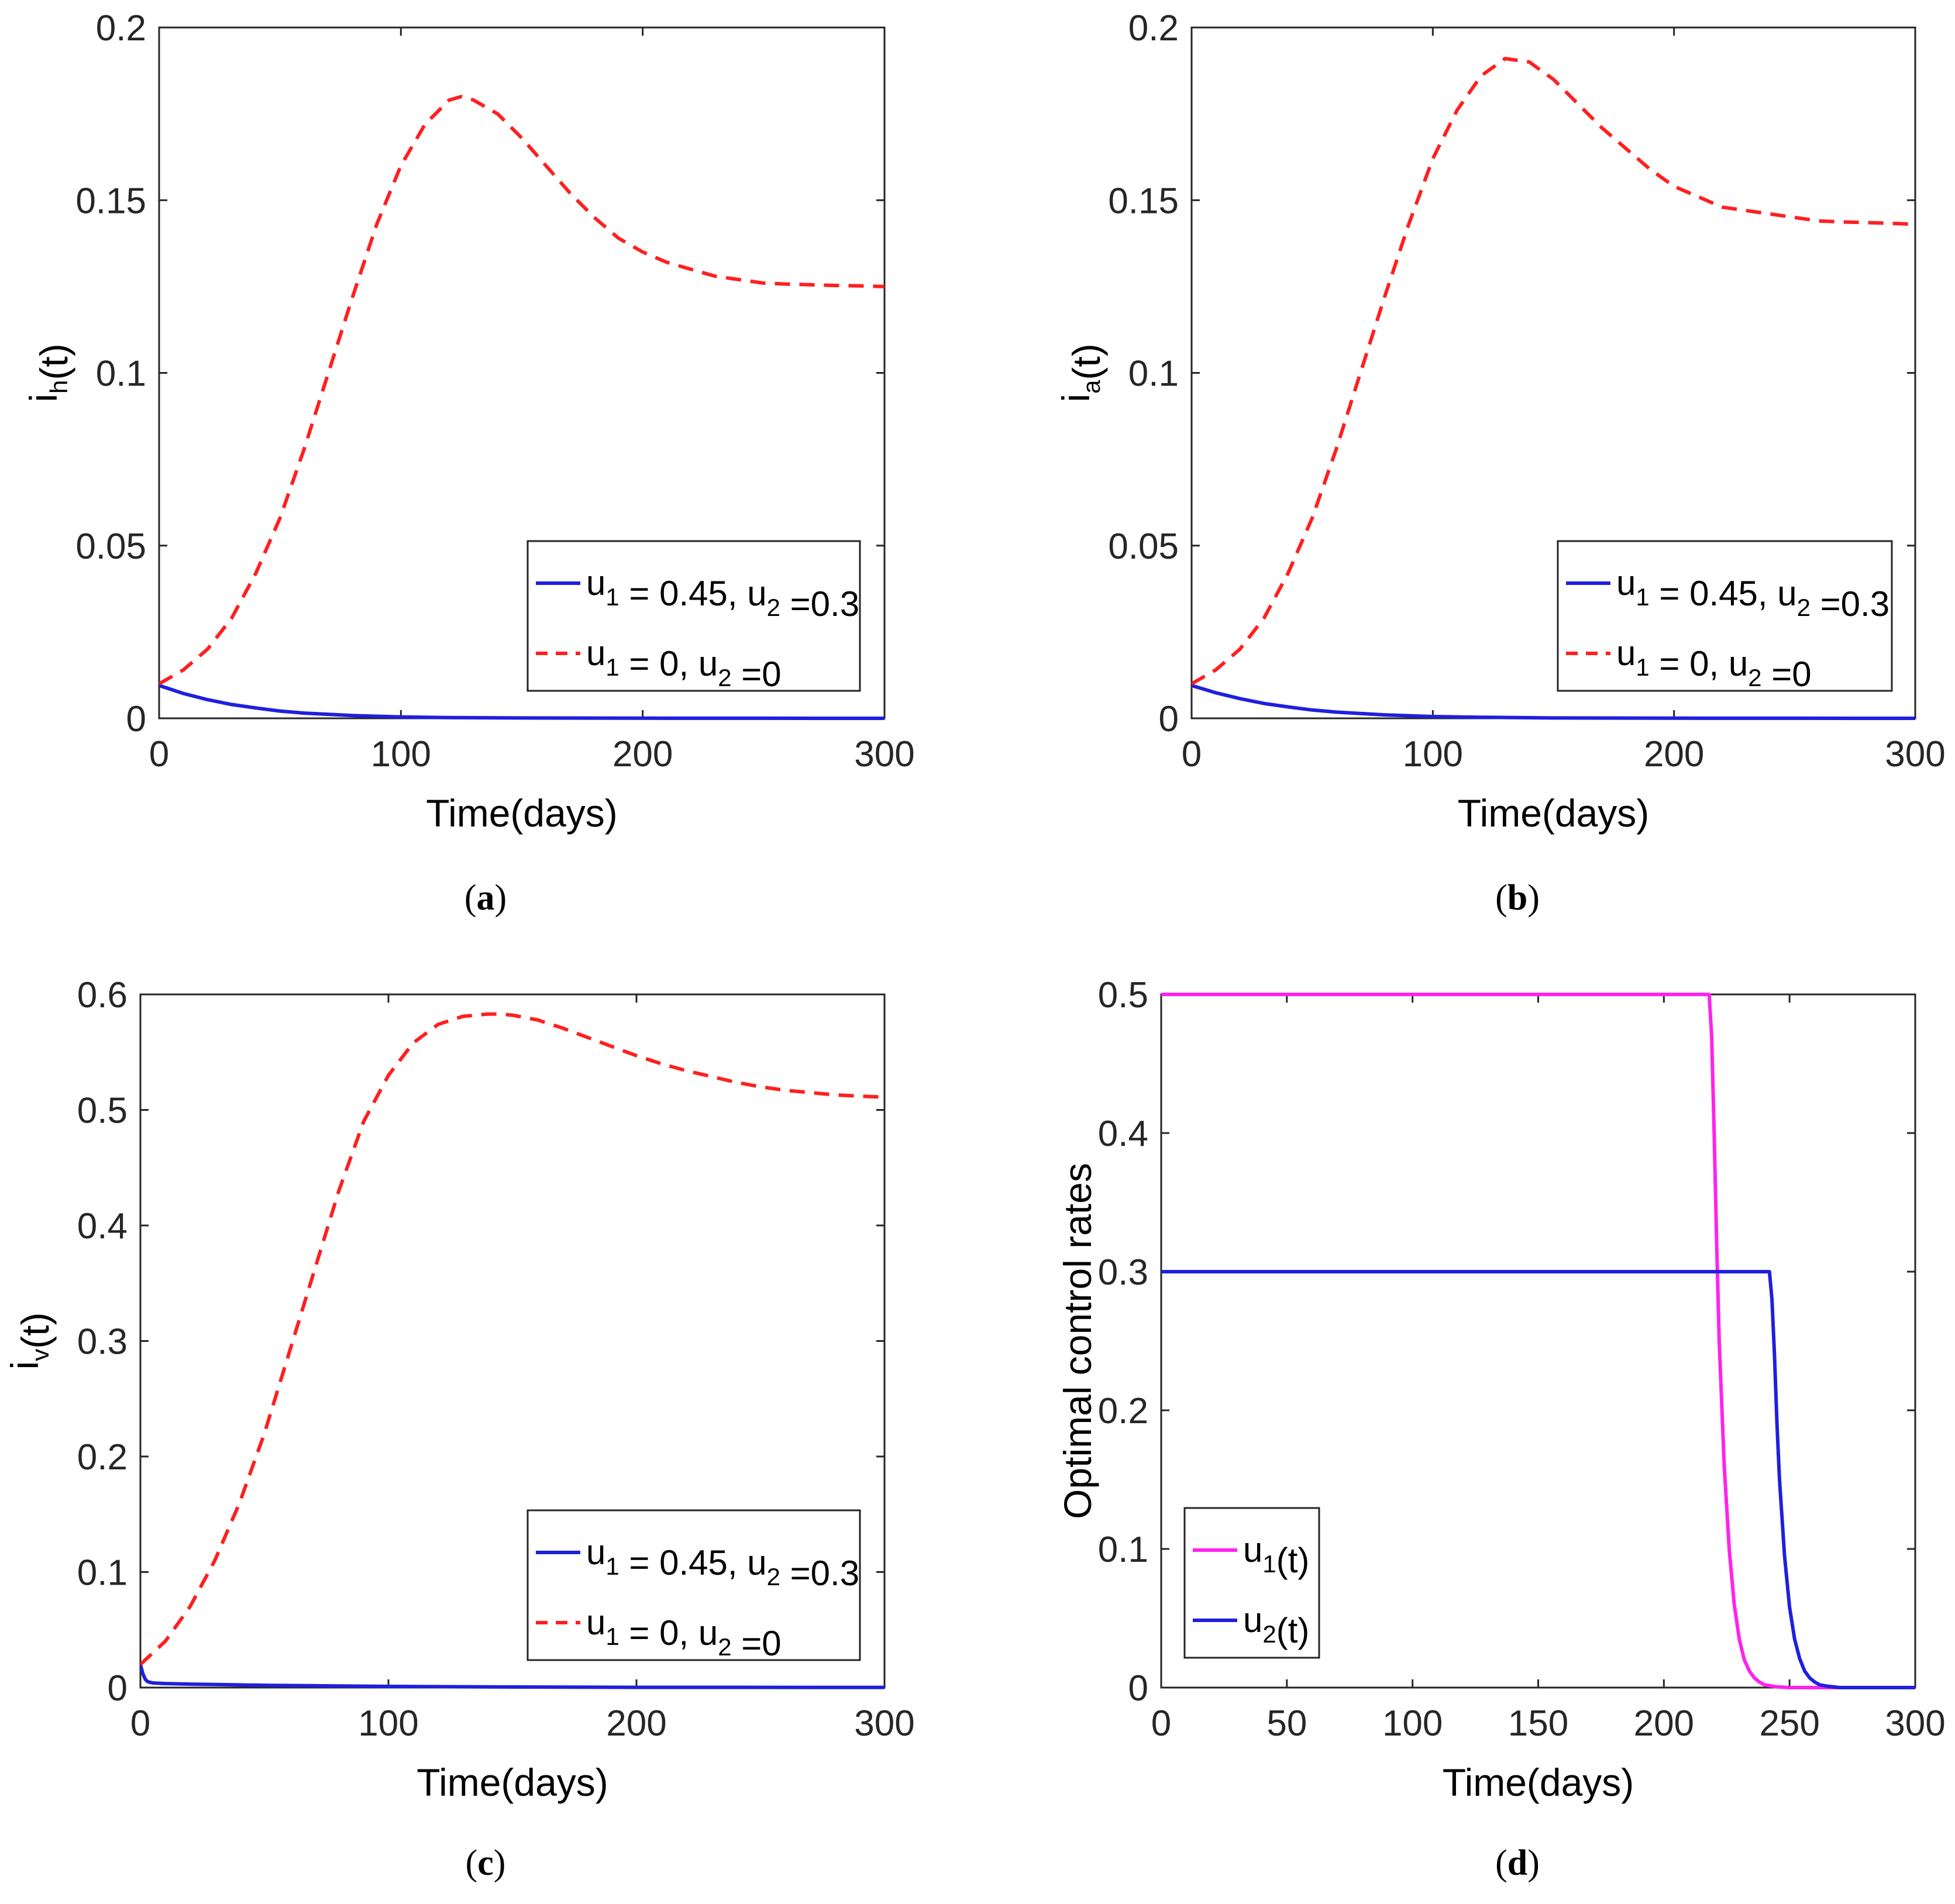 This screenshot has height=1904, width=1955. What do you see at coordinates (486, 1863) in the screenshot?
I see `panel-caption: (c)` at bounding box center [486, 1863].